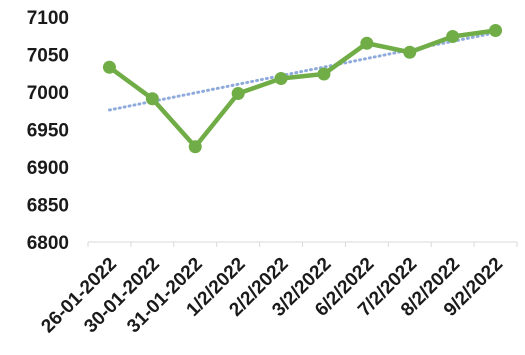 This screenshot has height=355, width=525. I want to click on y-tick-label: 6900, so click(48, 168).